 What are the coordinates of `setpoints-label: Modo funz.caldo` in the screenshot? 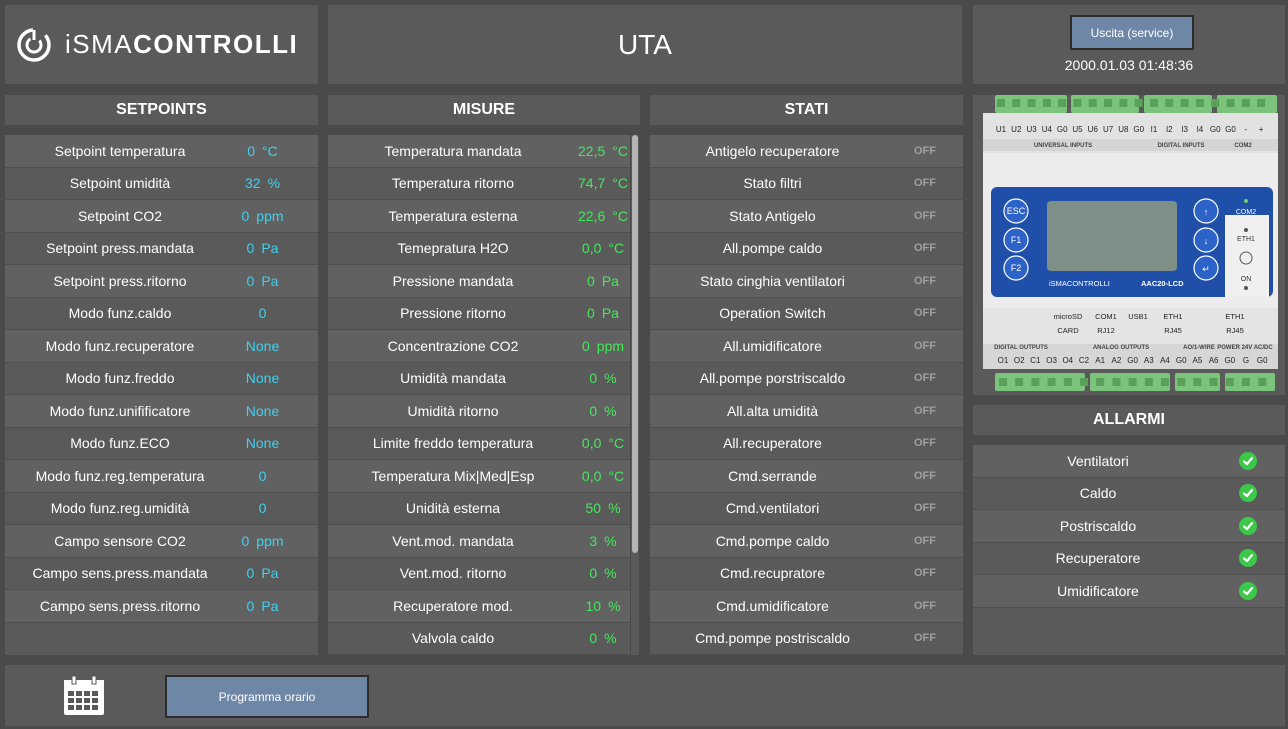 It's located at (120, 313).